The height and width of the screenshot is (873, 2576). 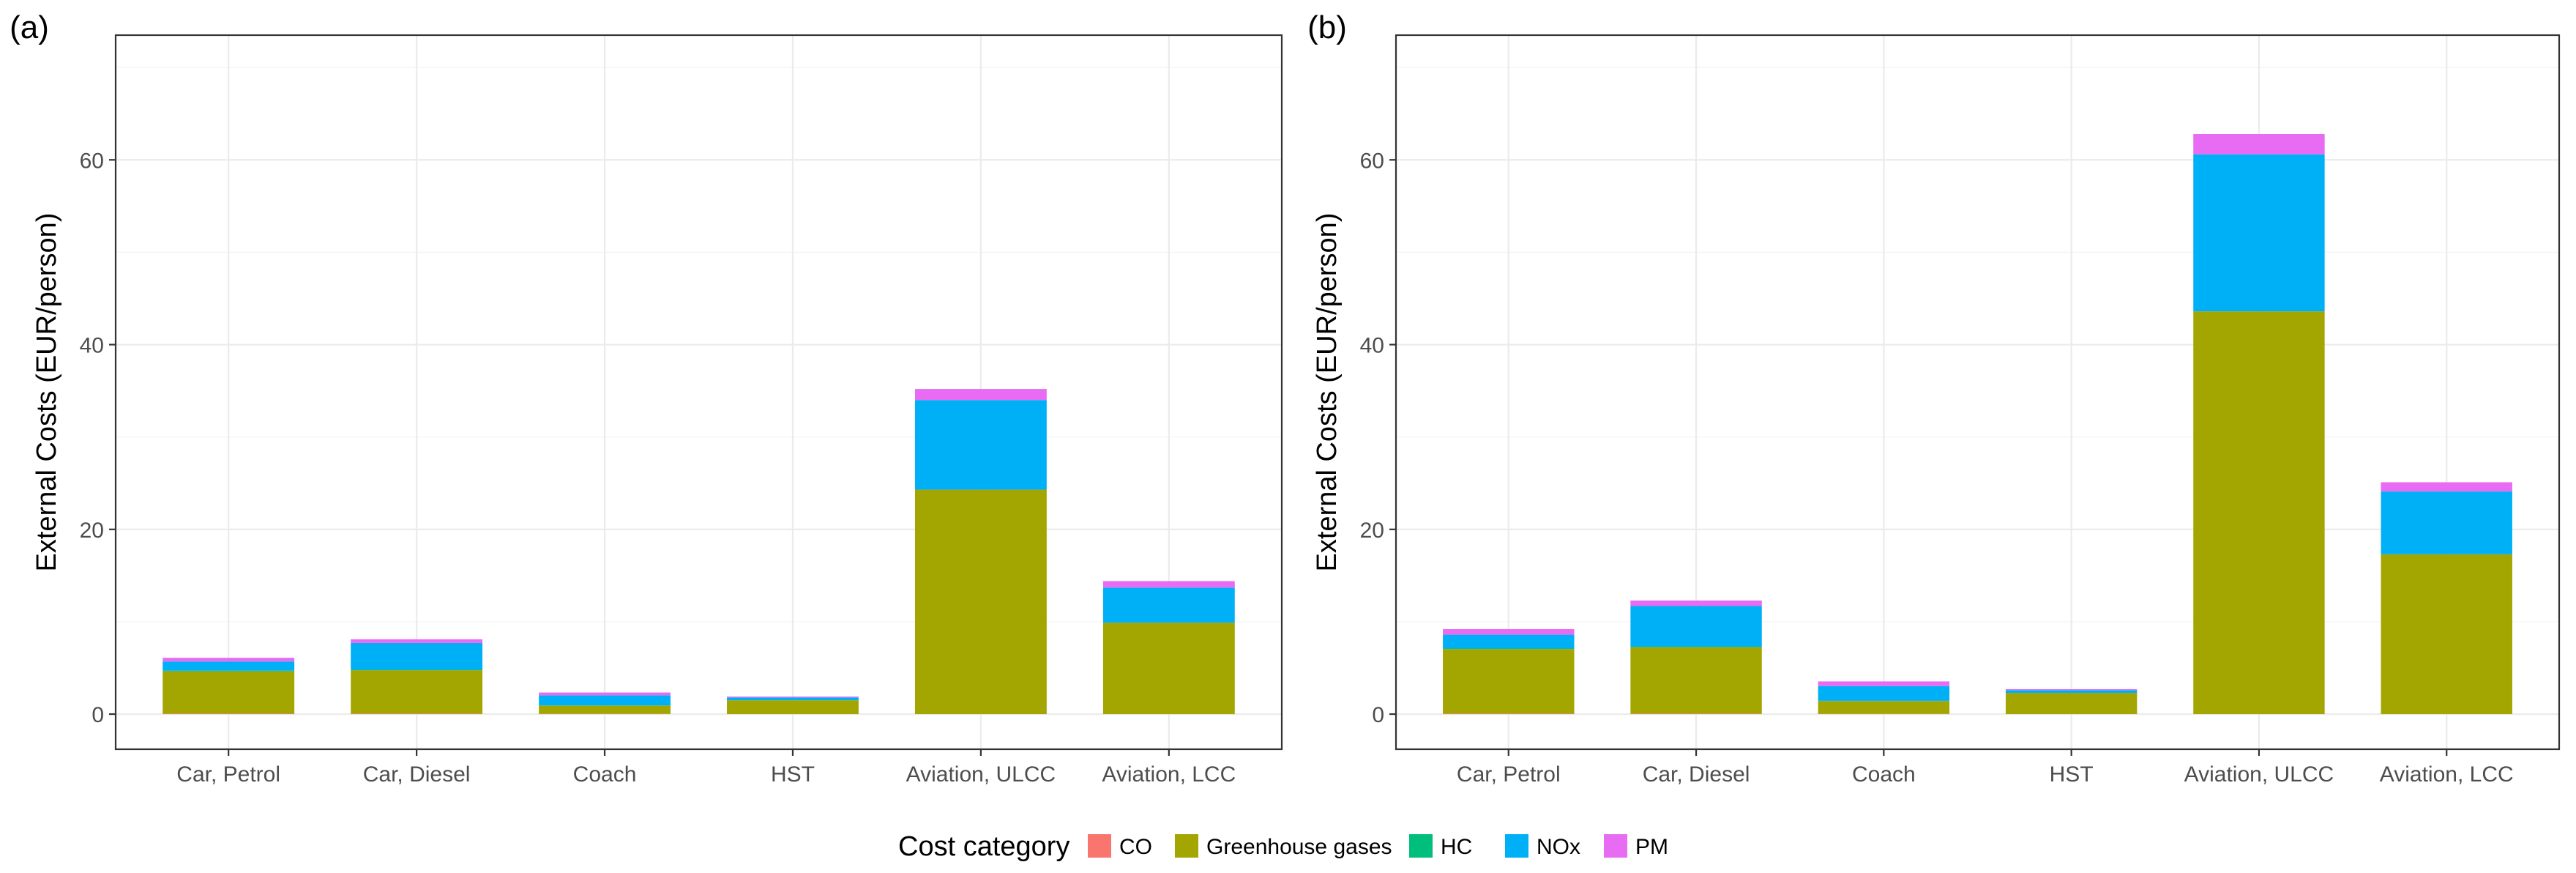 What do you see at coordinates (1440, 846) in the screenshot?
I see `legend-item-hc: HC` at bounding box center [1440, 846].